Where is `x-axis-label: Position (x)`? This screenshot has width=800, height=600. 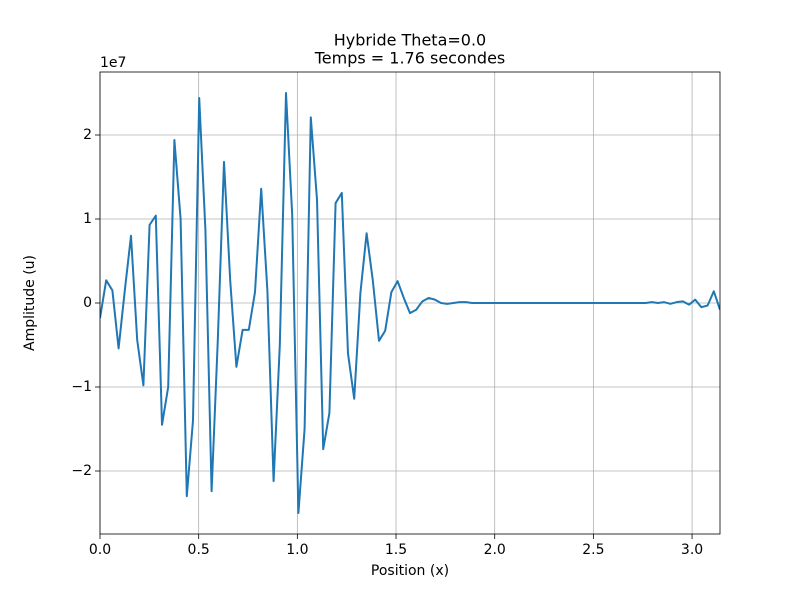 x-axis-label: Position (x) is located at coordinates (410, 571).